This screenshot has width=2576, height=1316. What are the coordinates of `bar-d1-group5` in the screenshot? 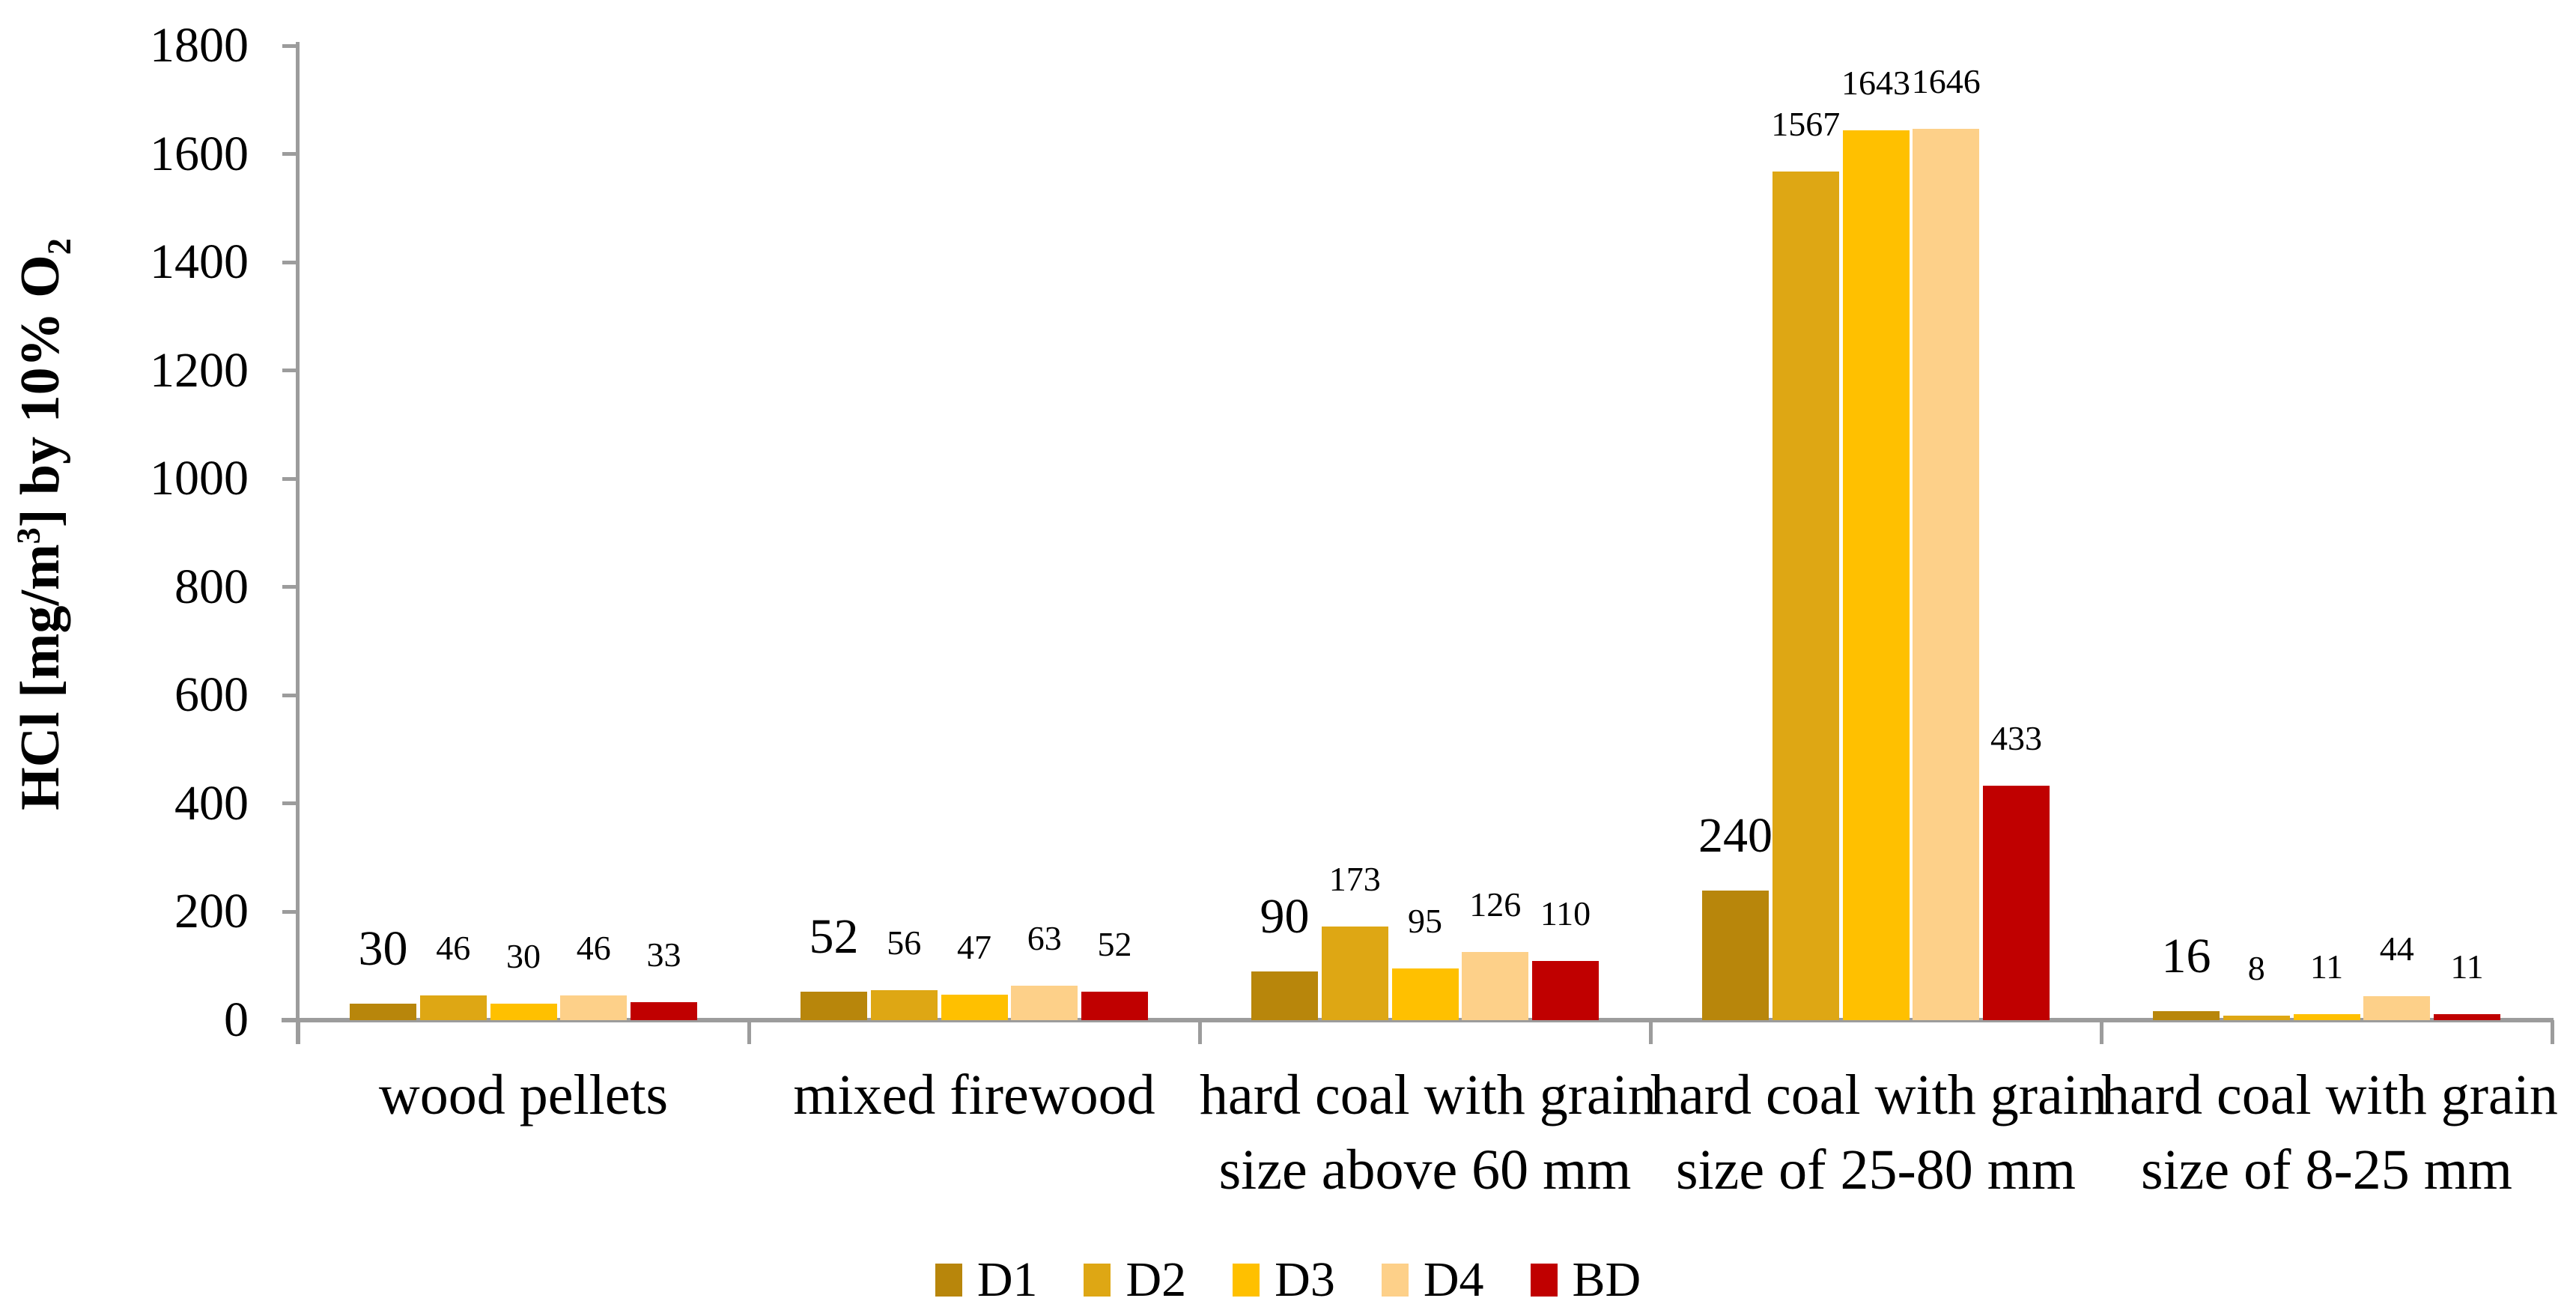 It's located at (2186, 1015).